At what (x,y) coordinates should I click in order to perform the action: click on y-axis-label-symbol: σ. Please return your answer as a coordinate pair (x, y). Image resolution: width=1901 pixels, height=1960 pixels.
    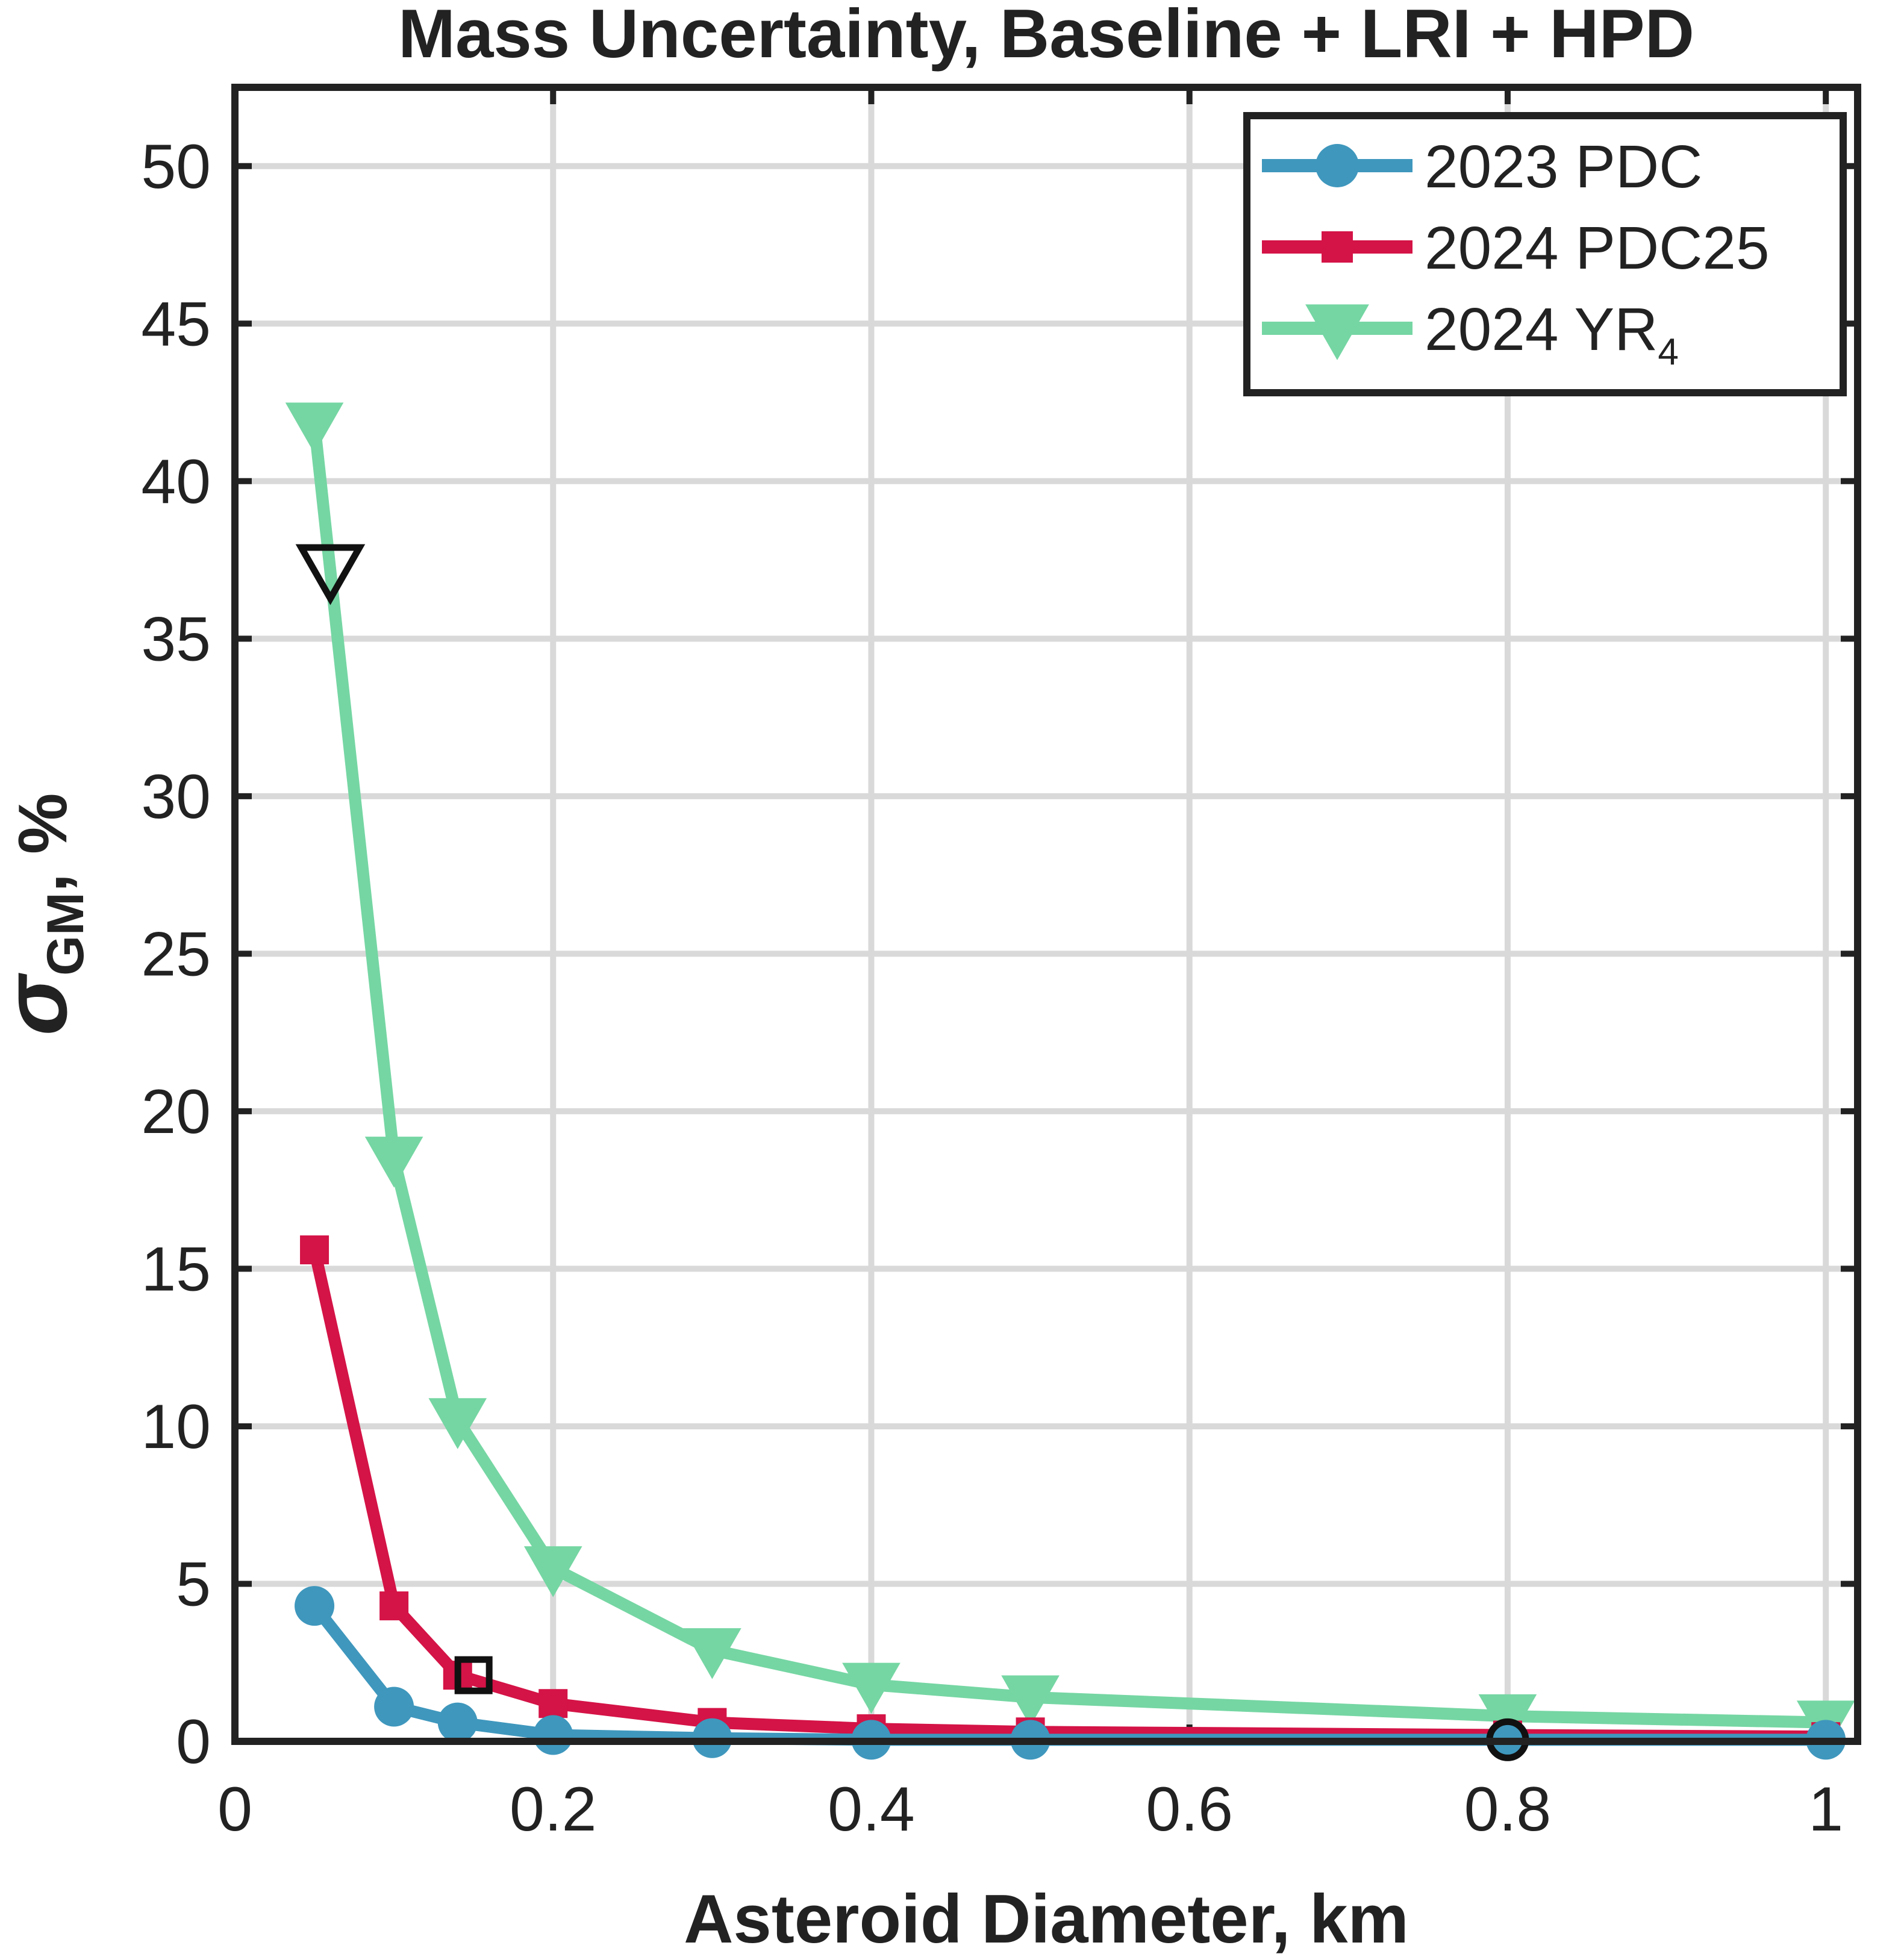
    Looking at the image, I should click on (43, 1003).